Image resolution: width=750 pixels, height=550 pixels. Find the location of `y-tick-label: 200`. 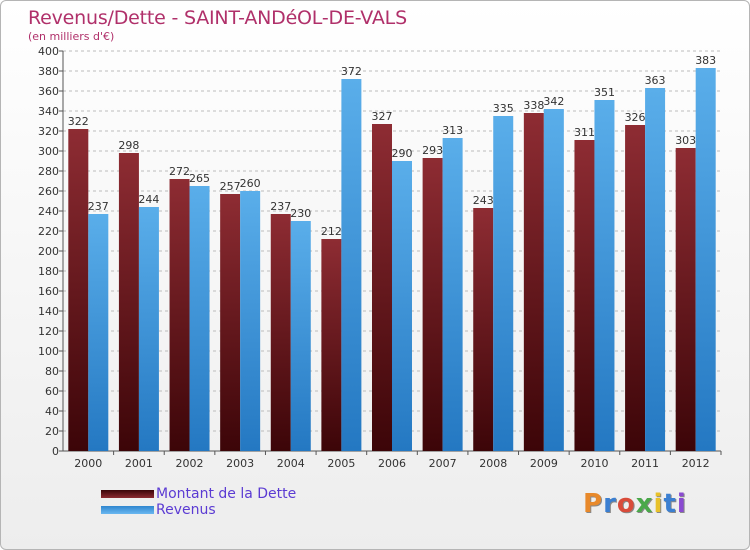

y-tick-label: 200 is located at coordinates (48, 251).